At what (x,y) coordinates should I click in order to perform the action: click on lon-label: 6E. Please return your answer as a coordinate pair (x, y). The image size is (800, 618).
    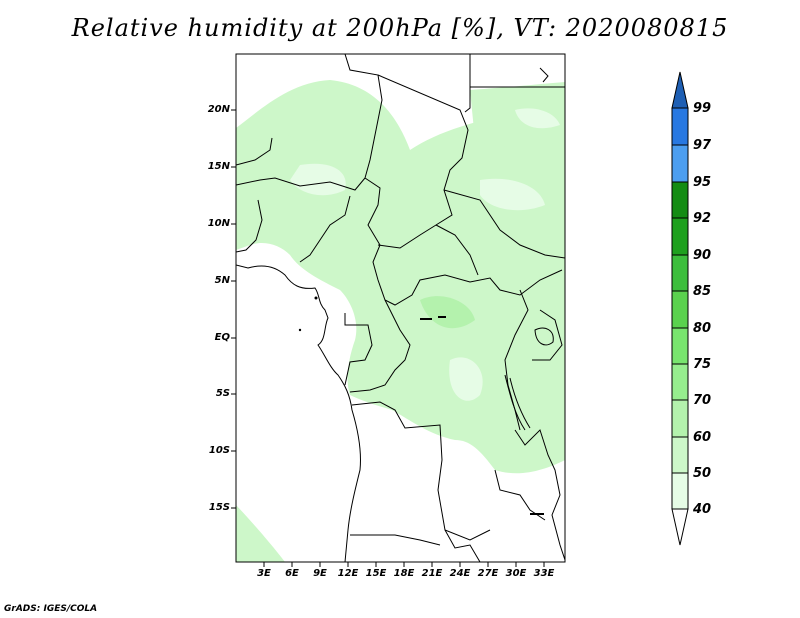
    Looking at the image, I should click on (292, 573).